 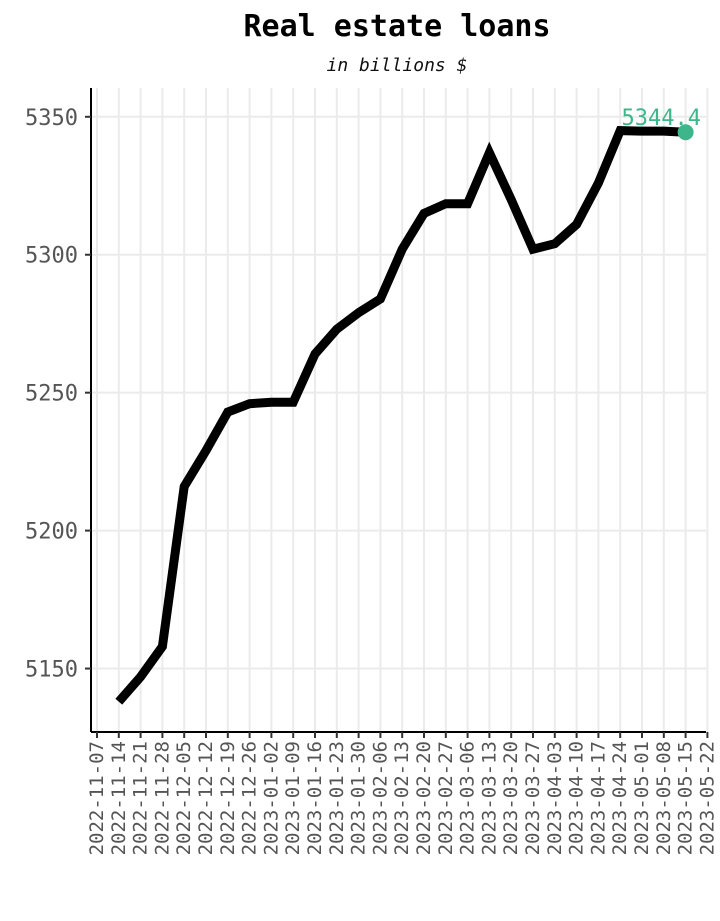 I want to click on x-tick-label: 2023-01-09, so click(x=293, y=798).